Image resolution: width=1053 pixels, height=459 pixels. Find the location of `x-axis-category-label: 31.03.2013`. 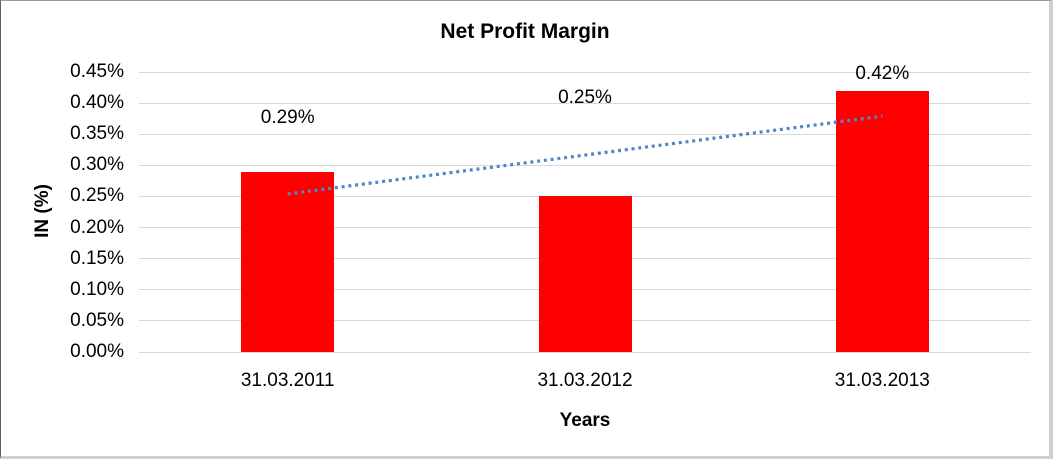

x-axis-category-label: 31.03.2013 is located at coordinates (882, 380).